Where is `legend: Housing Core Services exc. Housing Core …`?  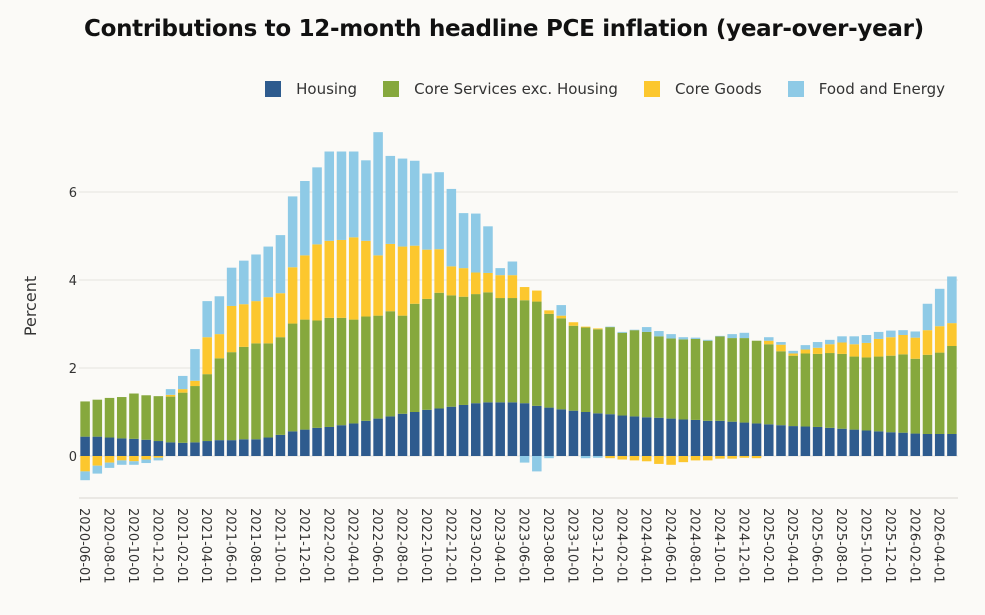
legend: Housing Core Services exc. Housing Core … is located at coordinates (605, 89).